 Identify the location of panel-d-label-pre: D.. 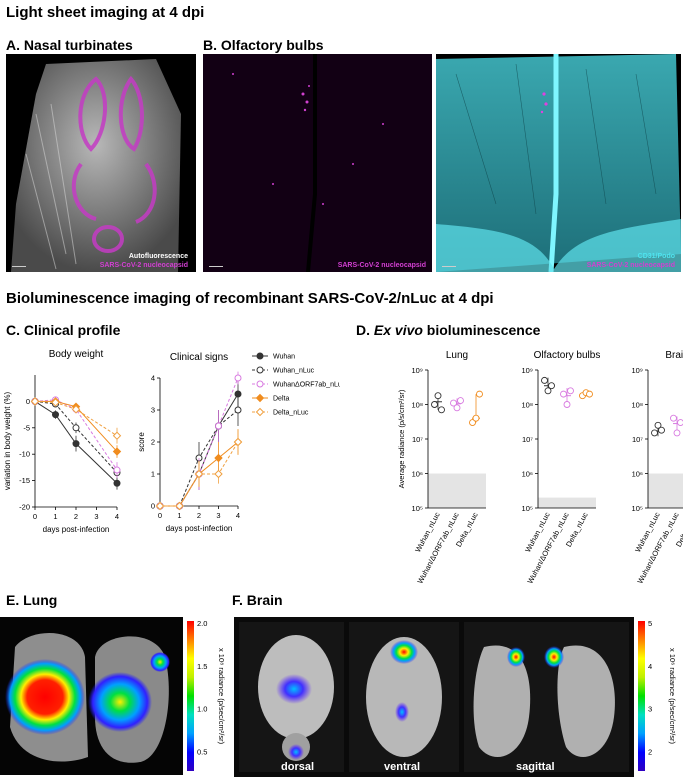
(365, 330).